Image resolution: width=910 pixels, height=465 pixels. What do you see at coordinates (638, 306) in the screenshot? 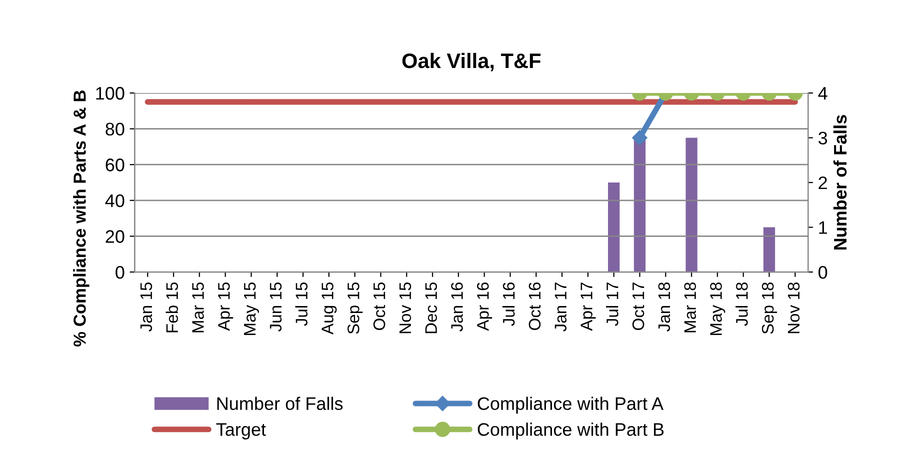
I see `x-tick-label: Oct 17` at bounding box center [638, 306].